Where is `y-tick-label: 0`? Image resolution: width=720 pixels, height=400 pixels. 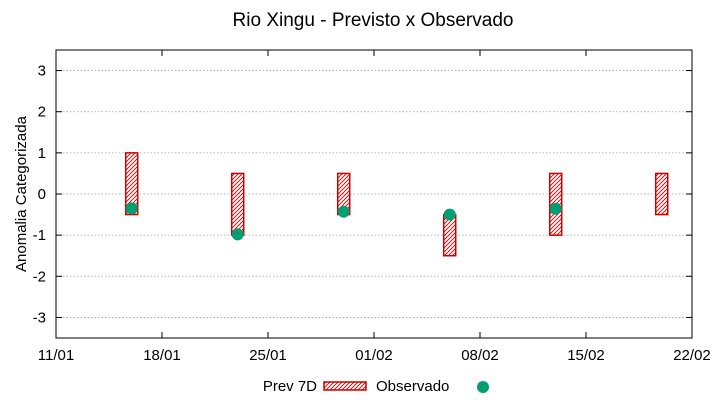 y-tick-label: 0 is located at coordinates (42, 194).